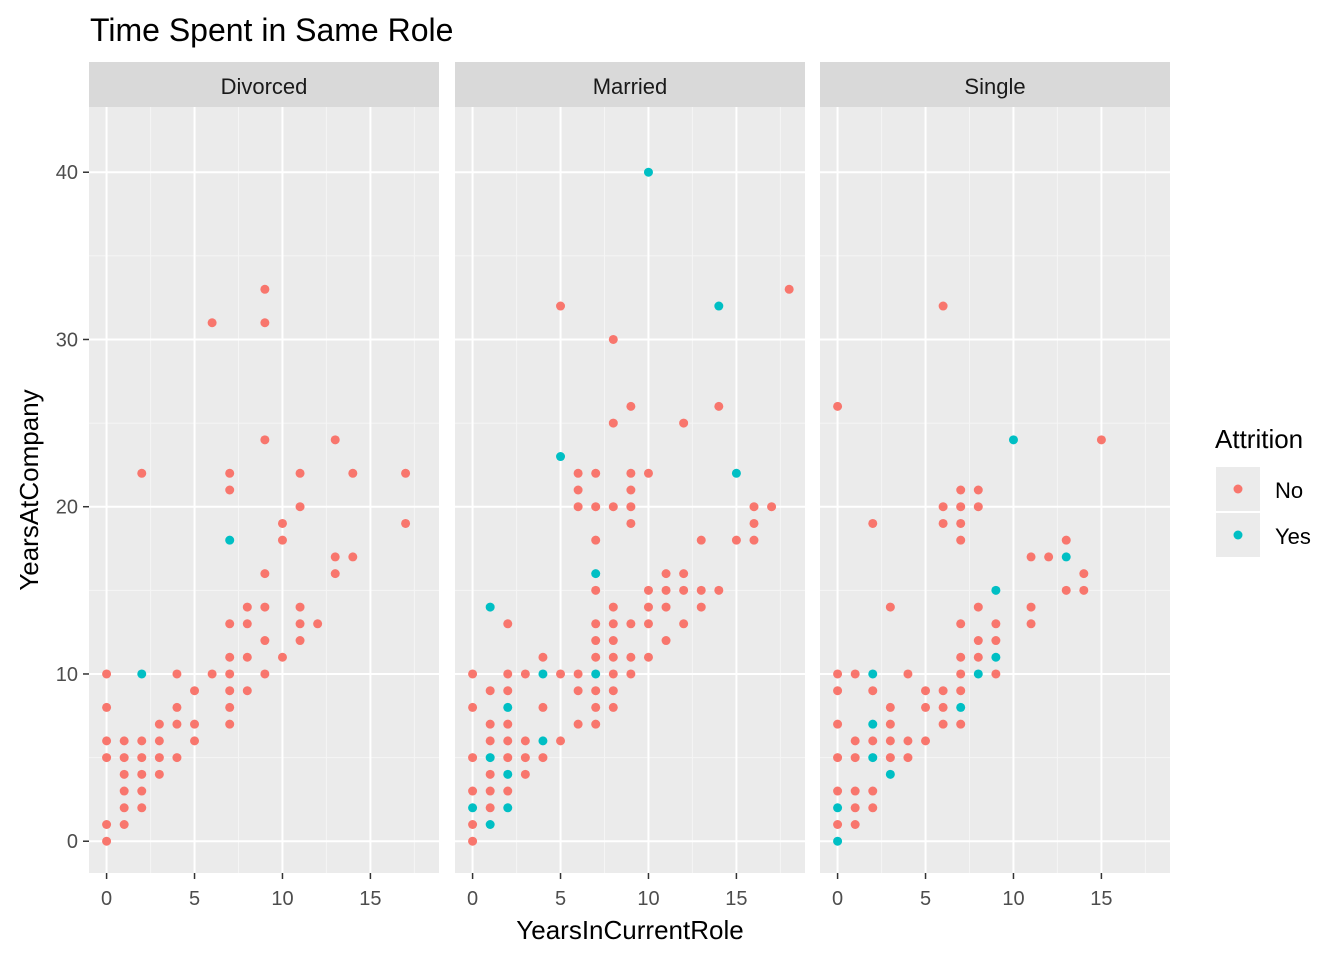  What do you see at coordinates (994, 86) in the screenshot?
I see `facet-label-single: Single` at bounding box center [994, 86].